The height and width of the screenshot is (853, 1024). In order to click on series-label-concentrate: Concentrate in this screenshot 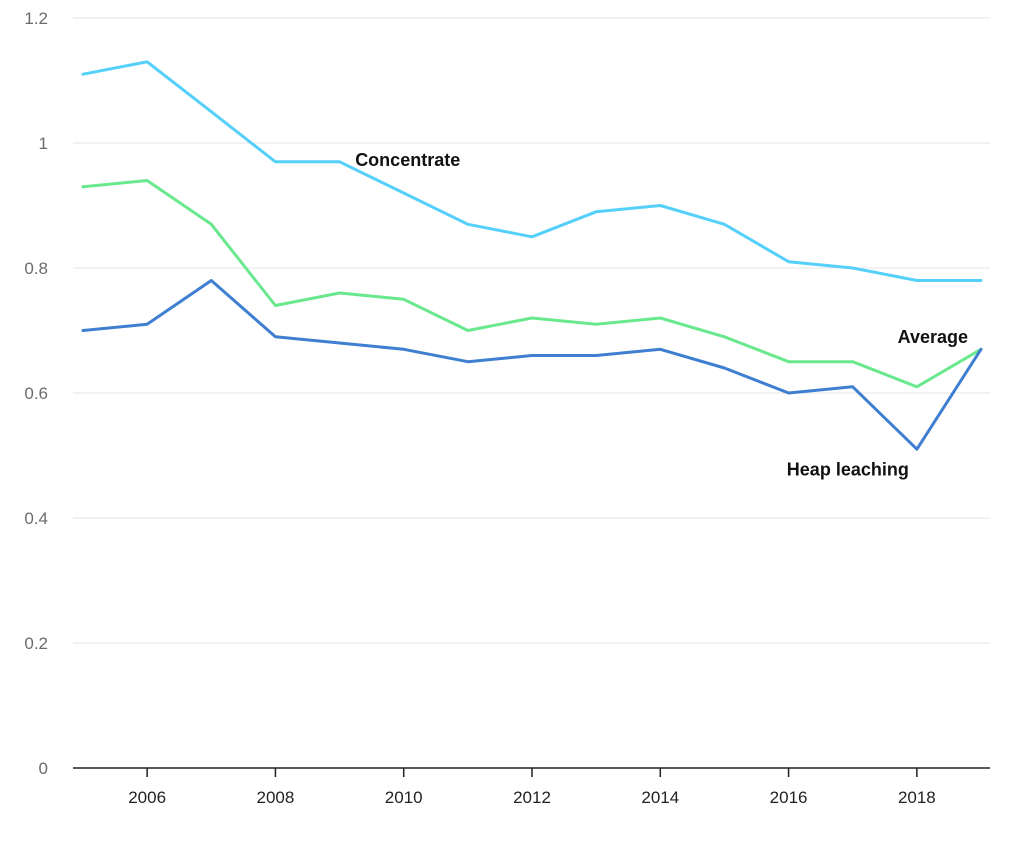, I will do `click(407, 160)`.